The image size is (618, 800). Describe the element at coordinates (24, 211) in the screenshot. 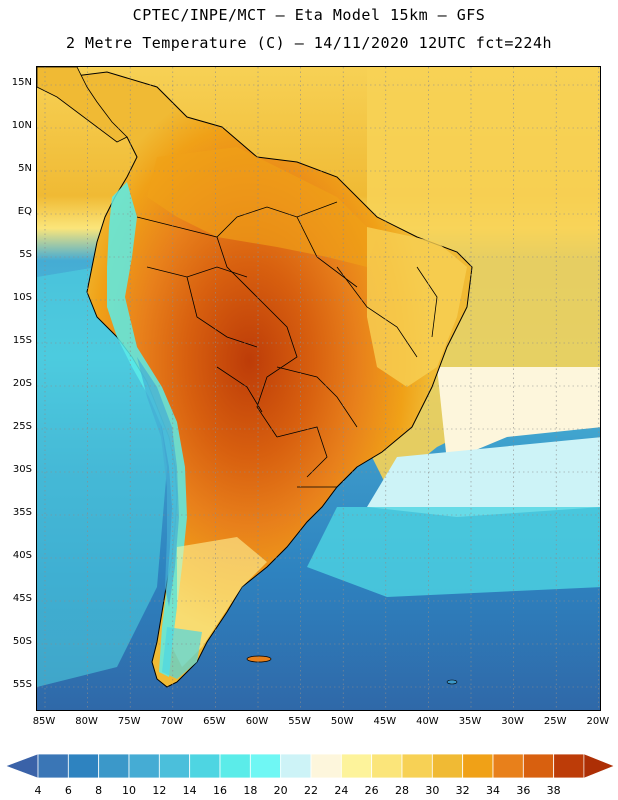

I see `lat-label: EQ` at that location.